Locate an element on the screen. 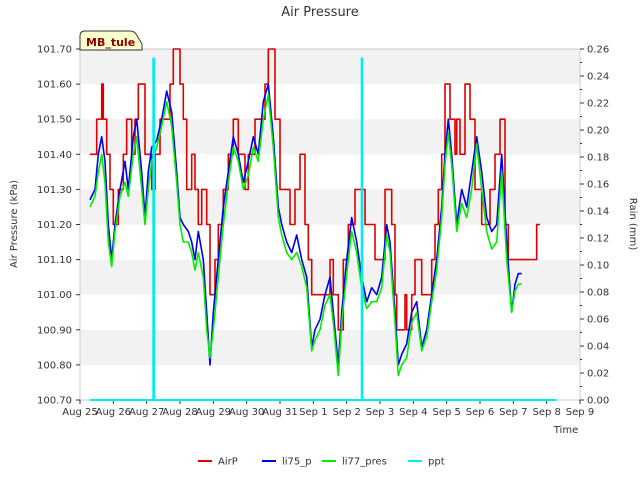 The width and height of the screenshot is (640, 480). y-tick-label: 101.00 is located at coordinates (54, 295).